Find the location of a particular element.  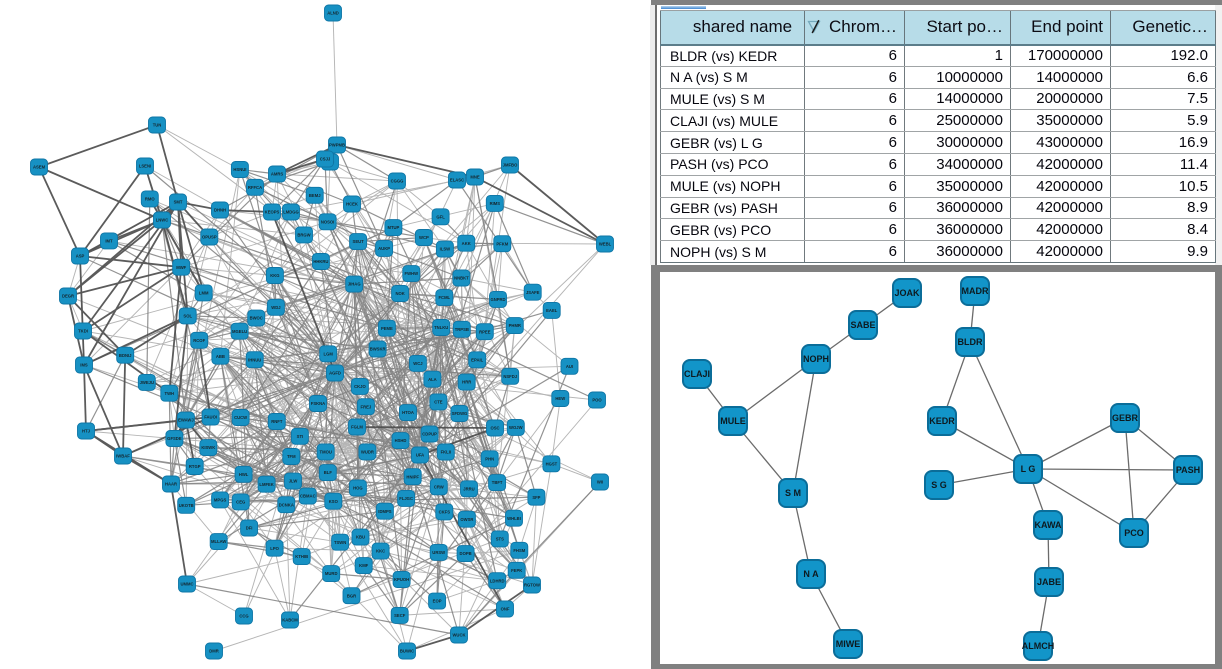

svg-text: TWH is located at coordinates (170, 393).